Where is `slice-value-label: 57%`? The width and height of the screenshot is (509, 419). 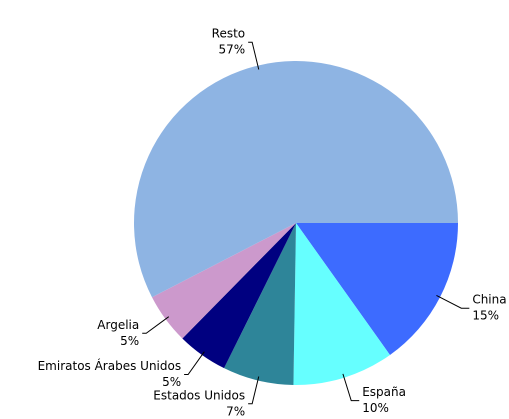 slice-value-label: 57% is located at coordinates (231, 50).